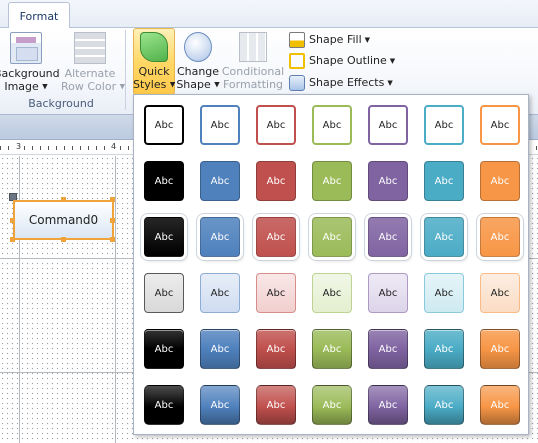  Describe the element at coordinates (90, 73) in the screenshot. I see `alternate-row-color-label-1: Alternate` at that location.